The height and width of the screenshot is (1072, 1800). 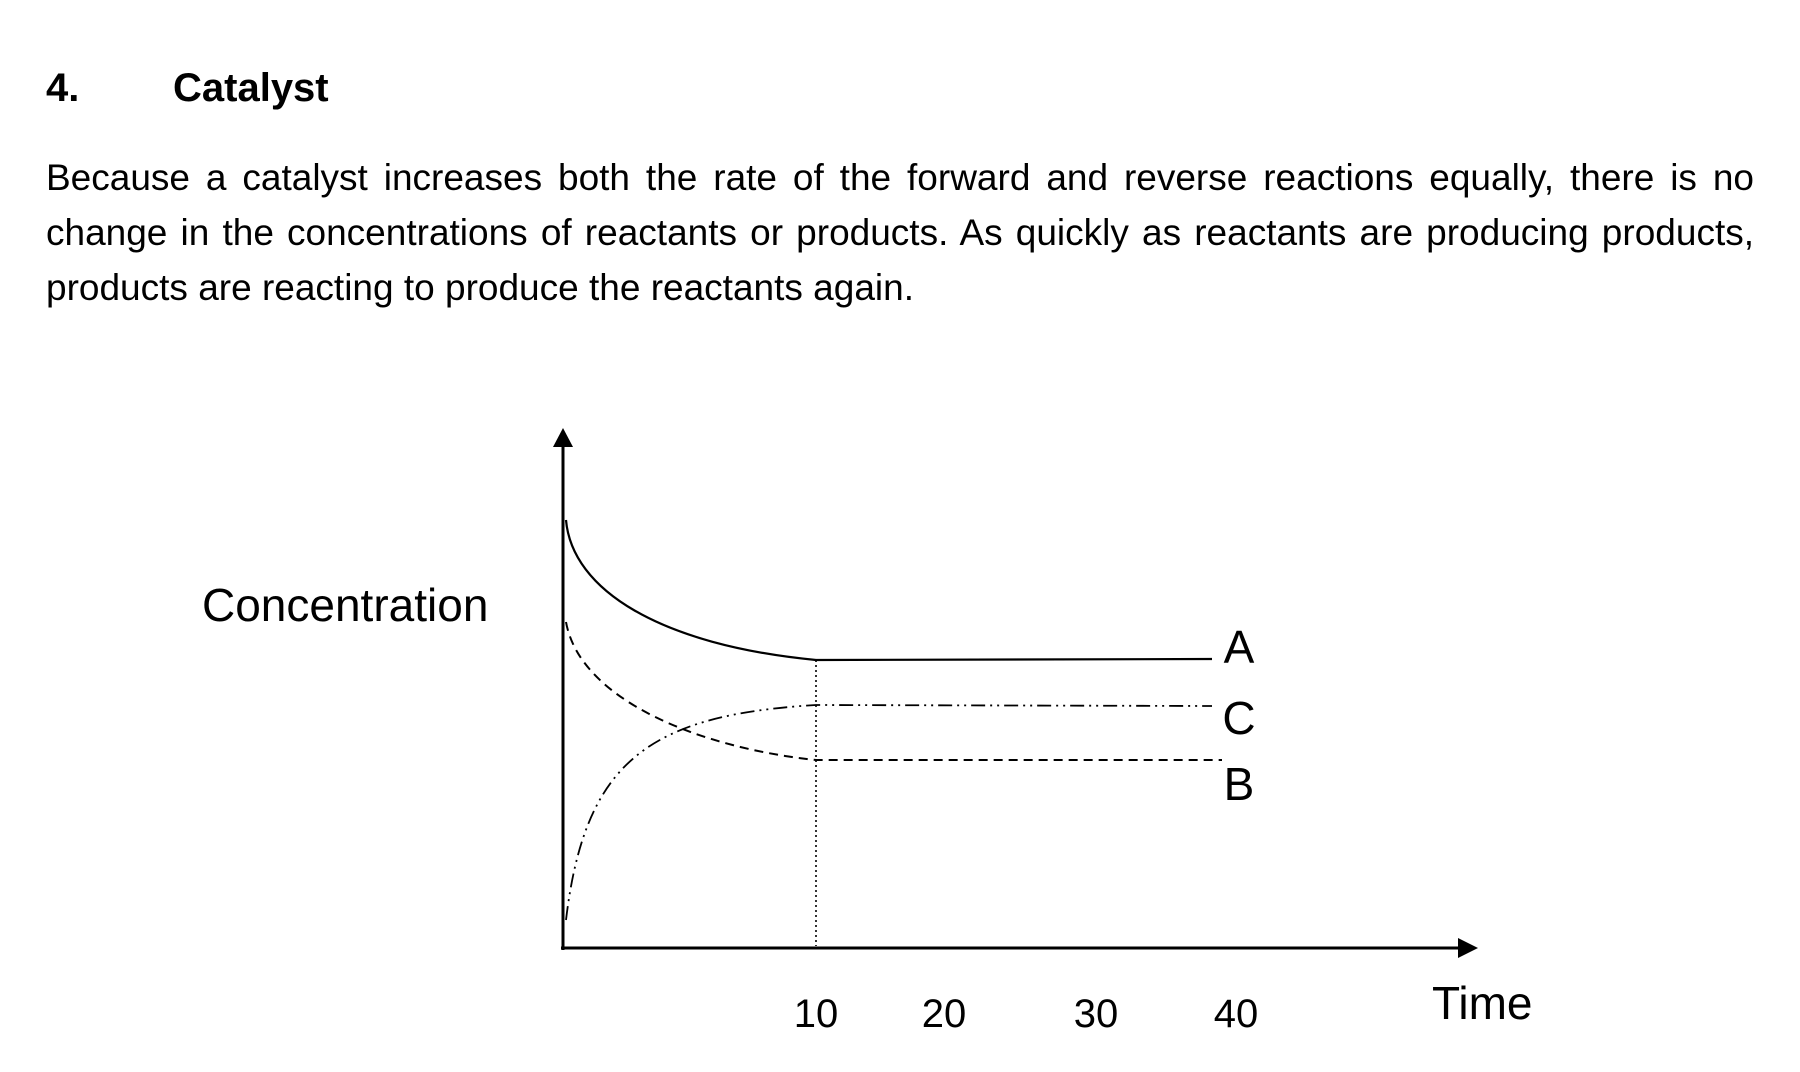 I want to click on curve-c-label: C, so click(x=1238, y=718).